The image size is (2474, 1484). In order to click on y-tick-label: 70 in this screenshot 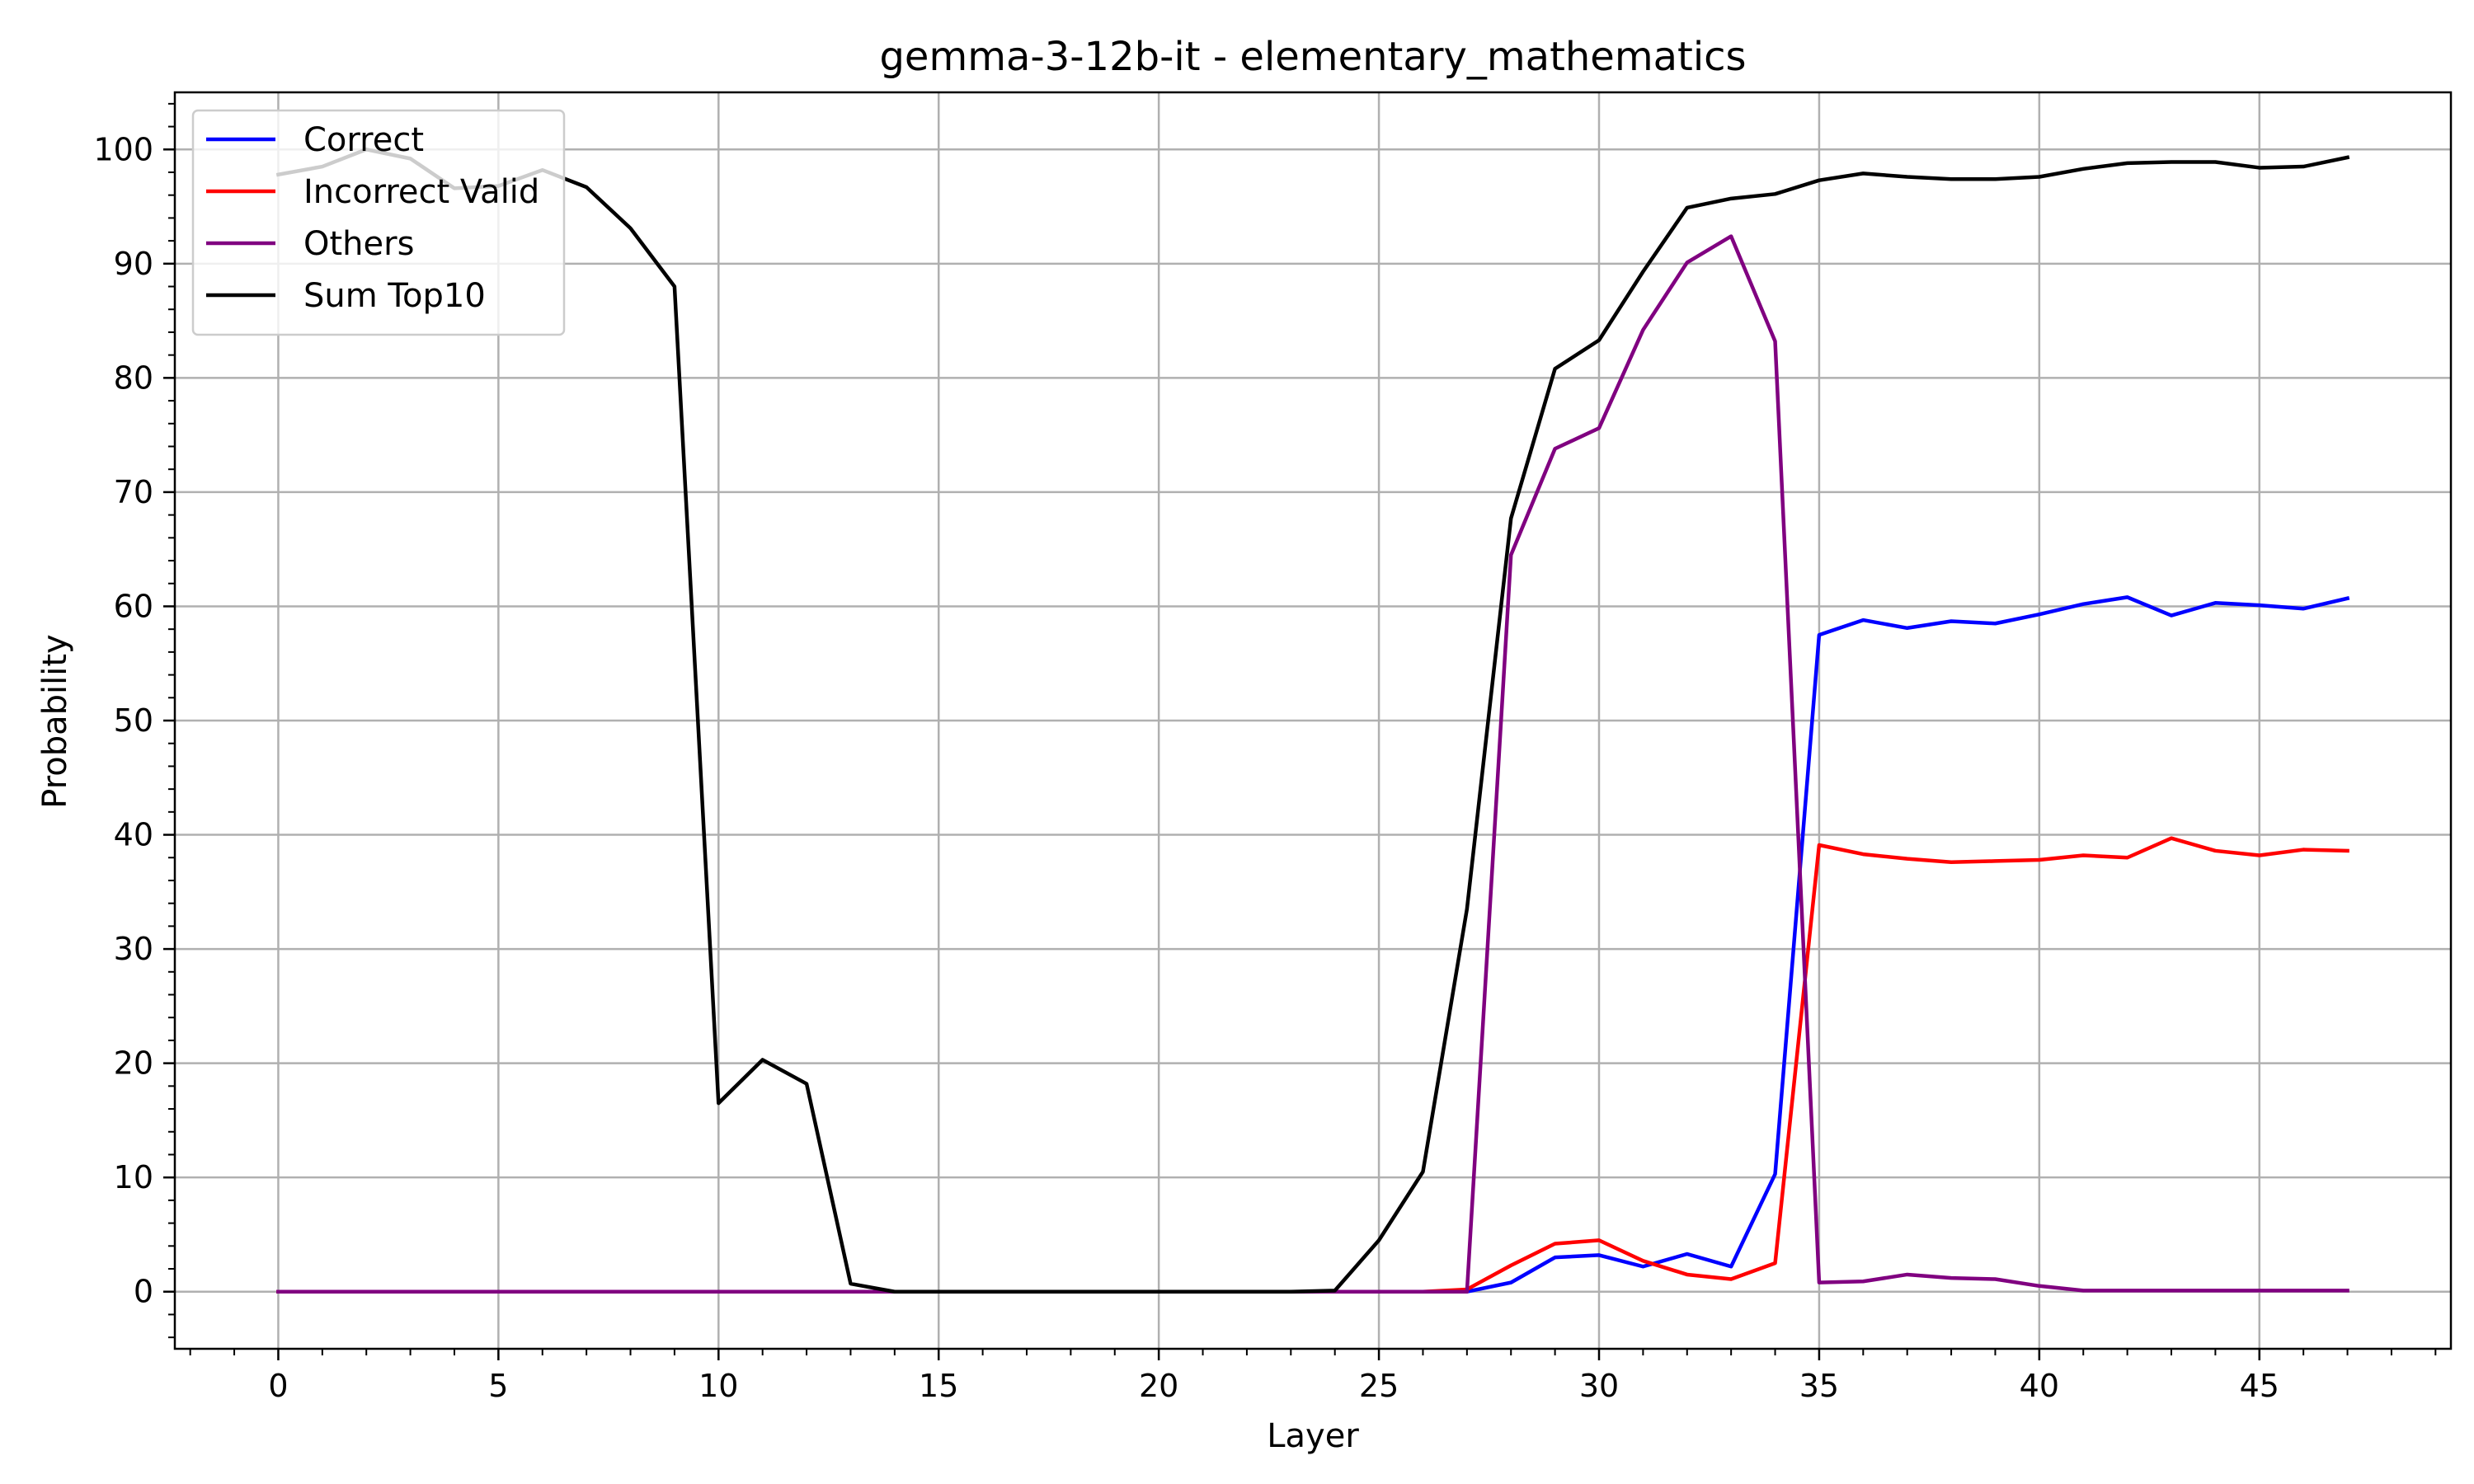, I will do `click(133, 492)`.